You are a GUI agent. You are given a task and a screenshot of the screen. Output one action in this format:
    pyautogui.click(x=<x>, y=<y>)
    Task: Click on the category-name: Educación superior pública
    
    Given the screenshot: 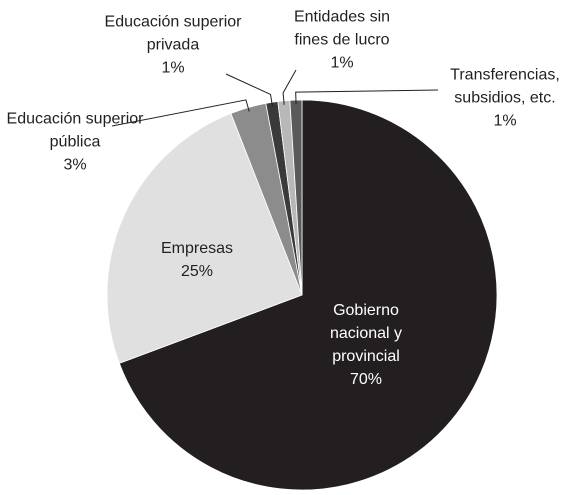 What is the action you would take?
    pyautogui.click(x=75, y=130)
    